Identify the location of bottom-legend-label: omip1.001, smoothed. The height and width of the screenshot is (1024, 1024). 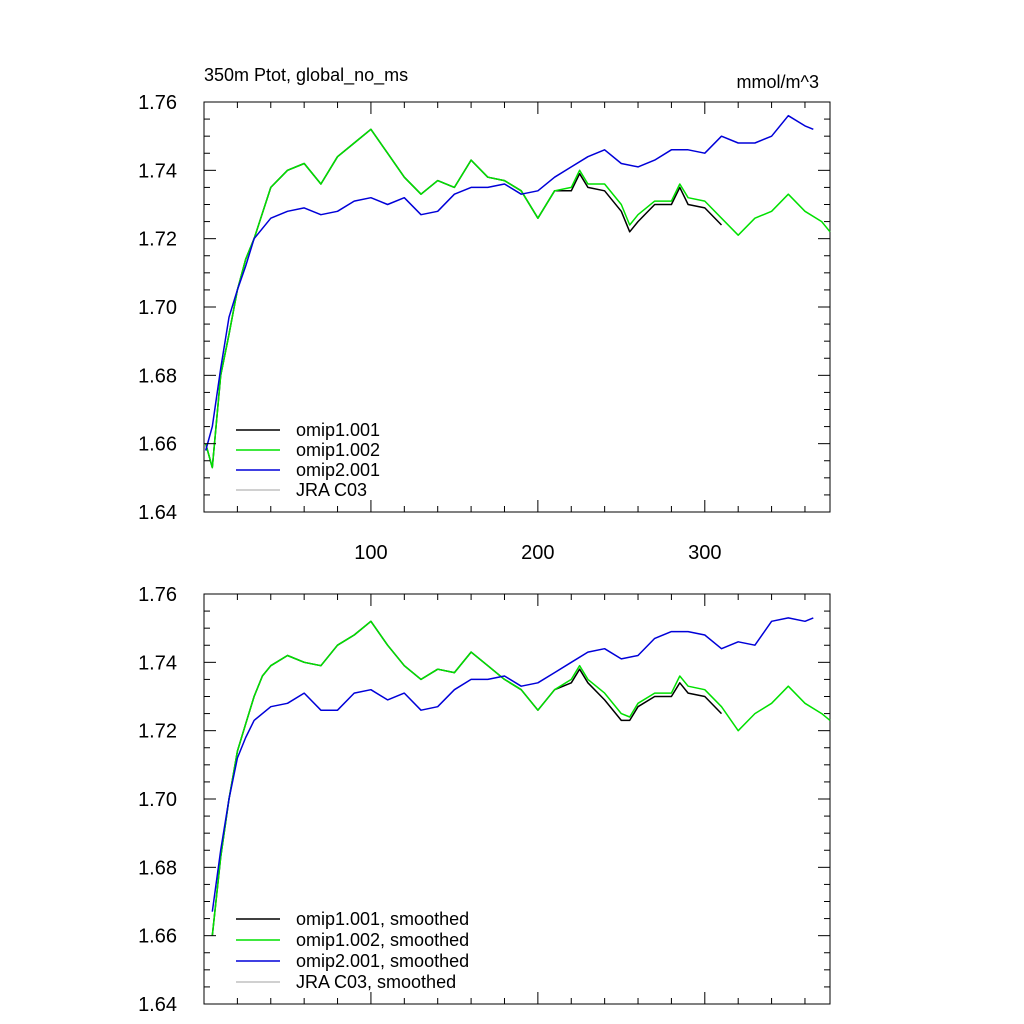
(382, 919).